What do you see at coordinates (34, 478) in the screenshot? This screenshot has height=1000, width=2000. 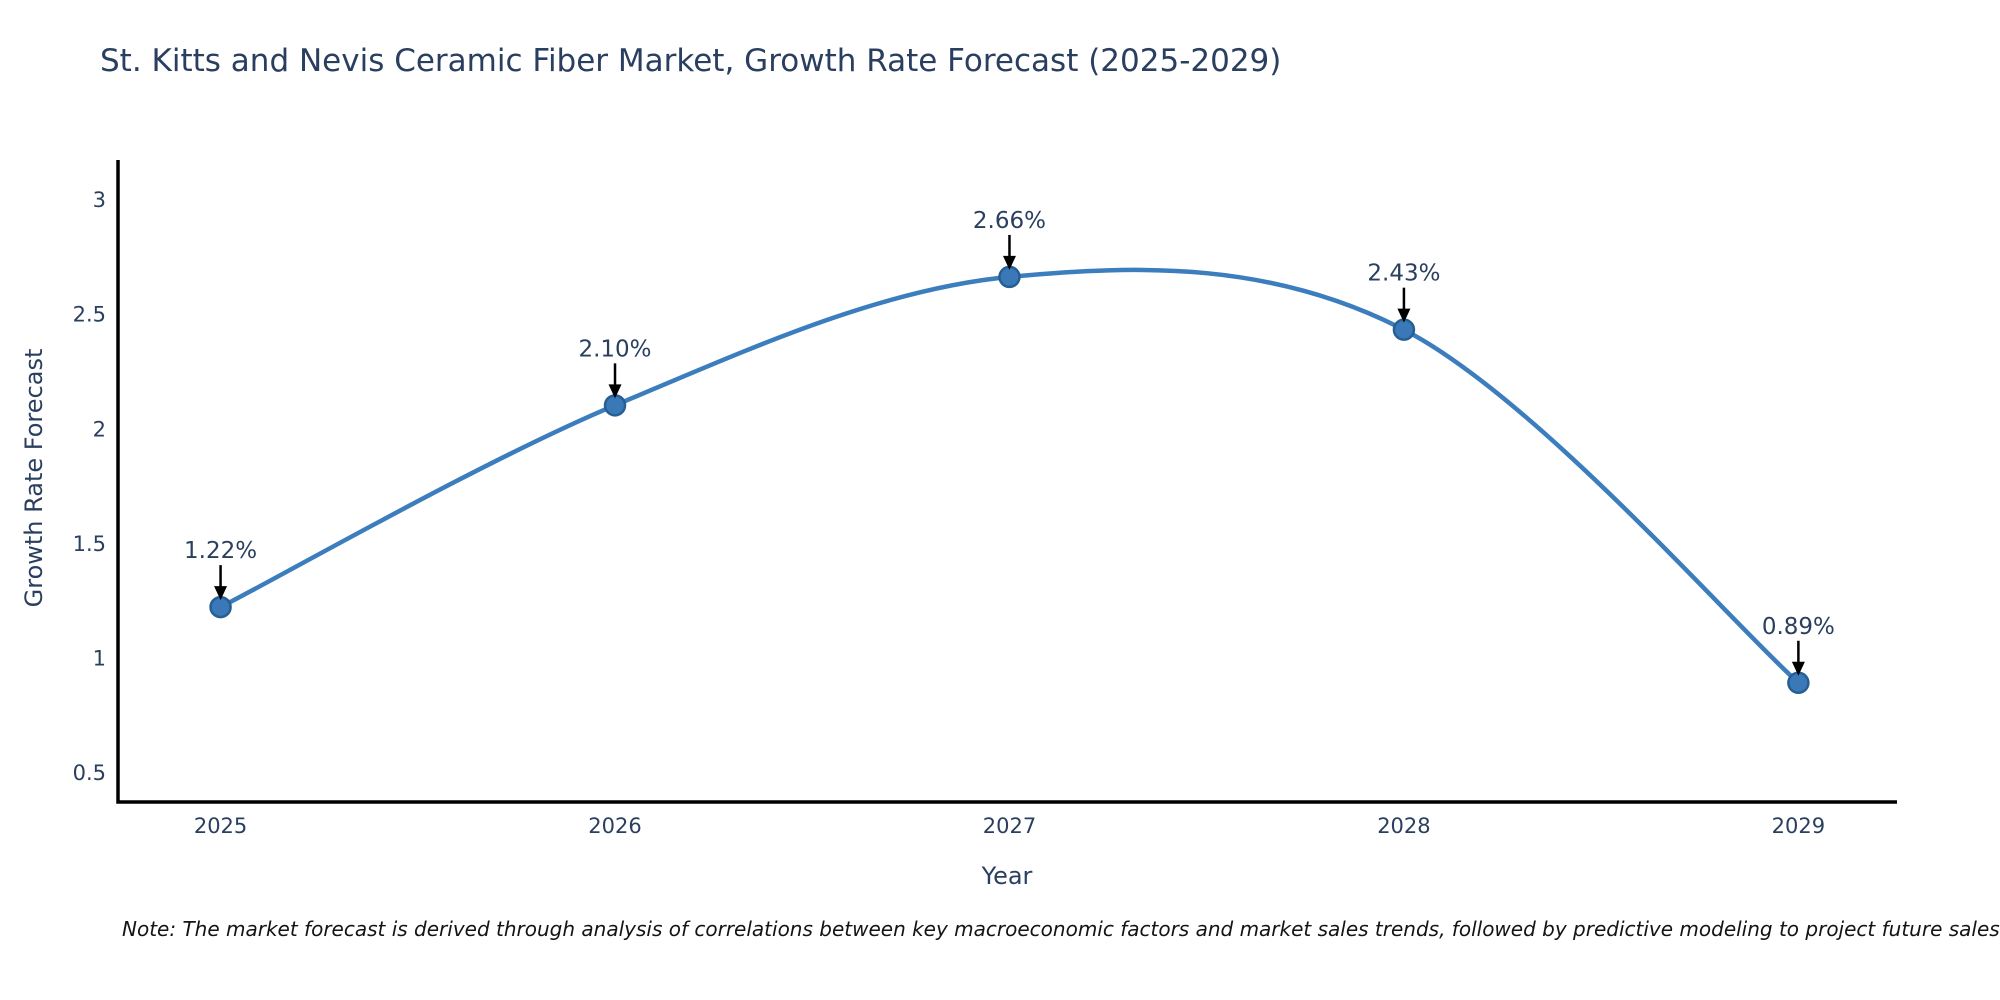 I see `y-axis-title: Growth Rate Forecast` at bounding box center [34, 478].